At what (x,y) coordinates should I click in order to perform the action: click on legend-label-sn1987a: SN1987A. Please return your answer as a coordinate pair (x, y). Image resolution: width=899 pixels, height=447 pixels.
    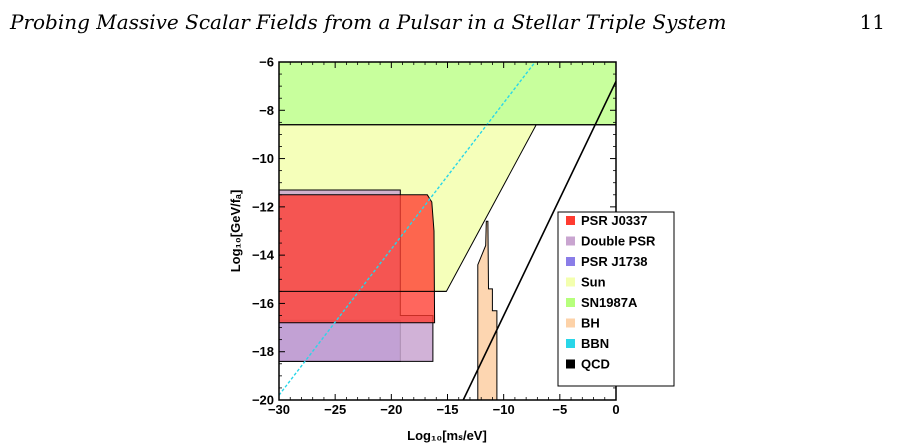
    Looking at the image, I should click on (609, 302).